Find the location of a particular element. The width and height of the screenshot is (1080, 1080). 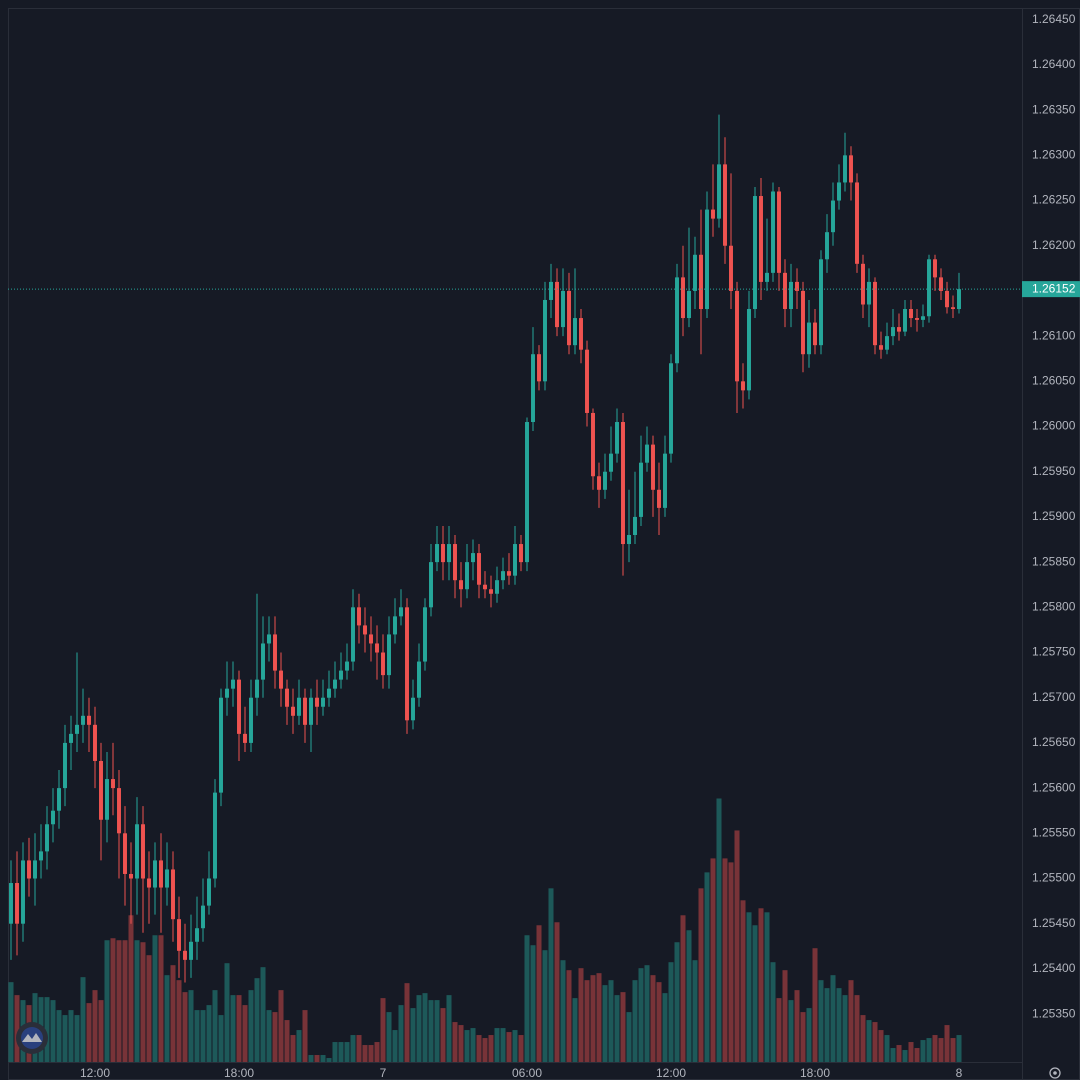

y-tick-label: 1.26200 is located at coordinates (1054, 245).